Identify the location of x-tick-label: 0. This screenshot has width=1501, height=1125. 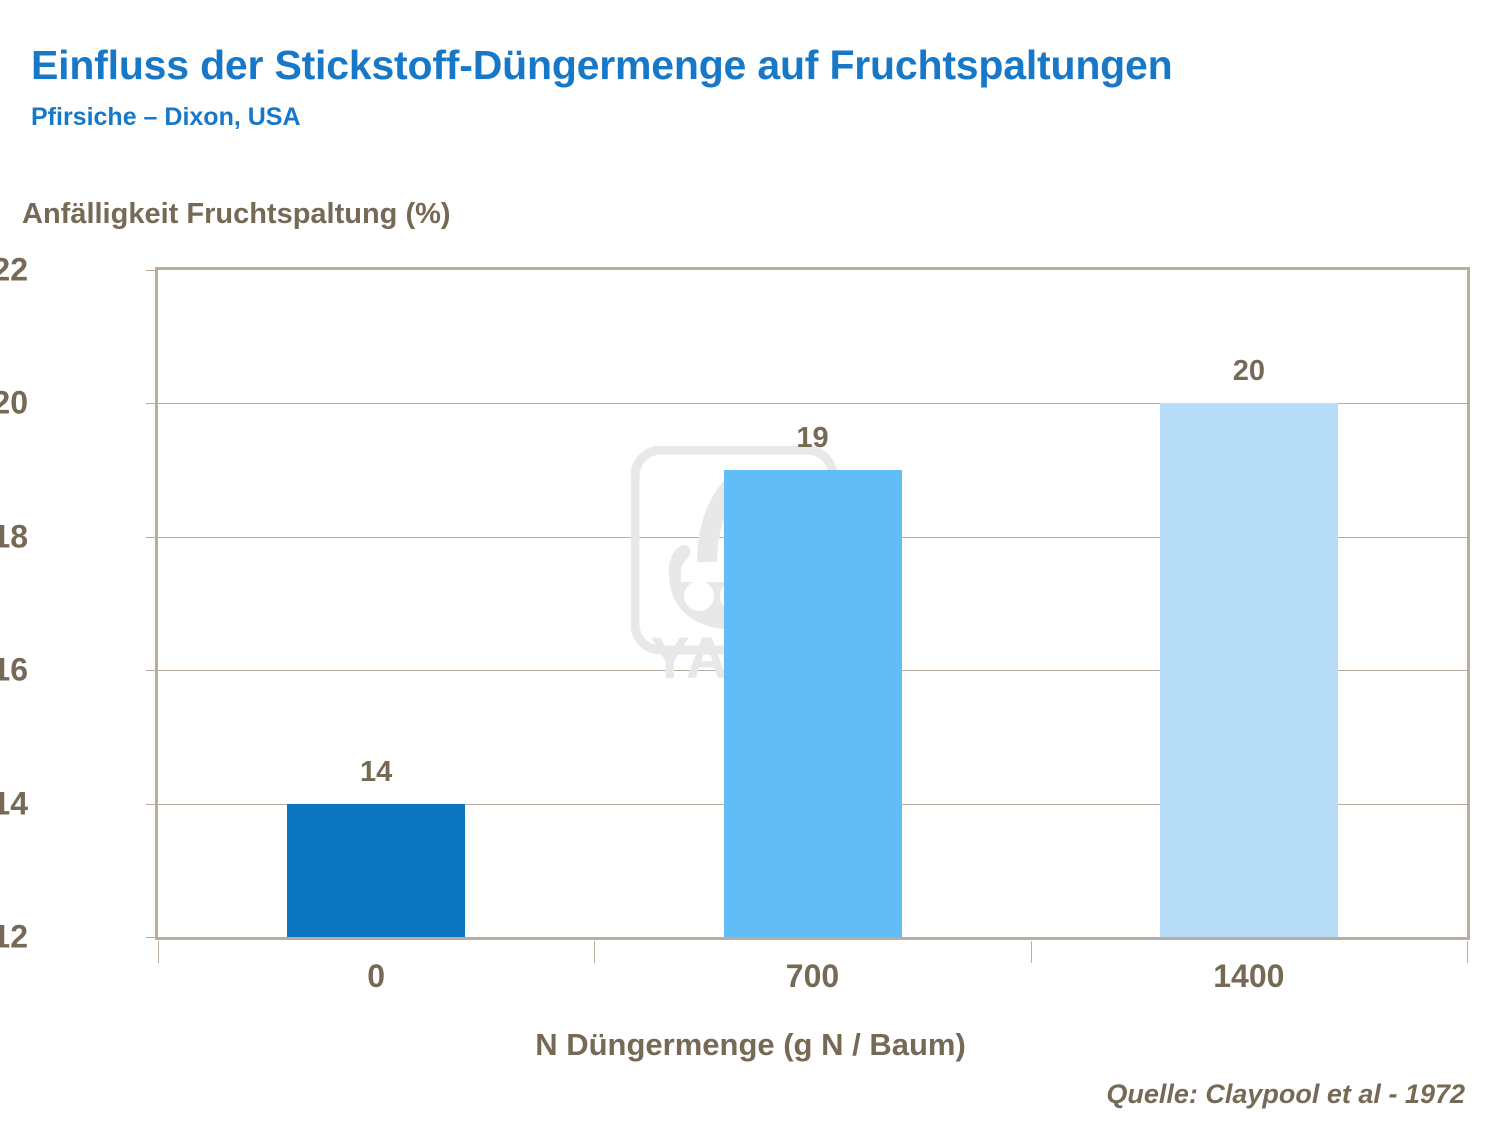
(376, 976).